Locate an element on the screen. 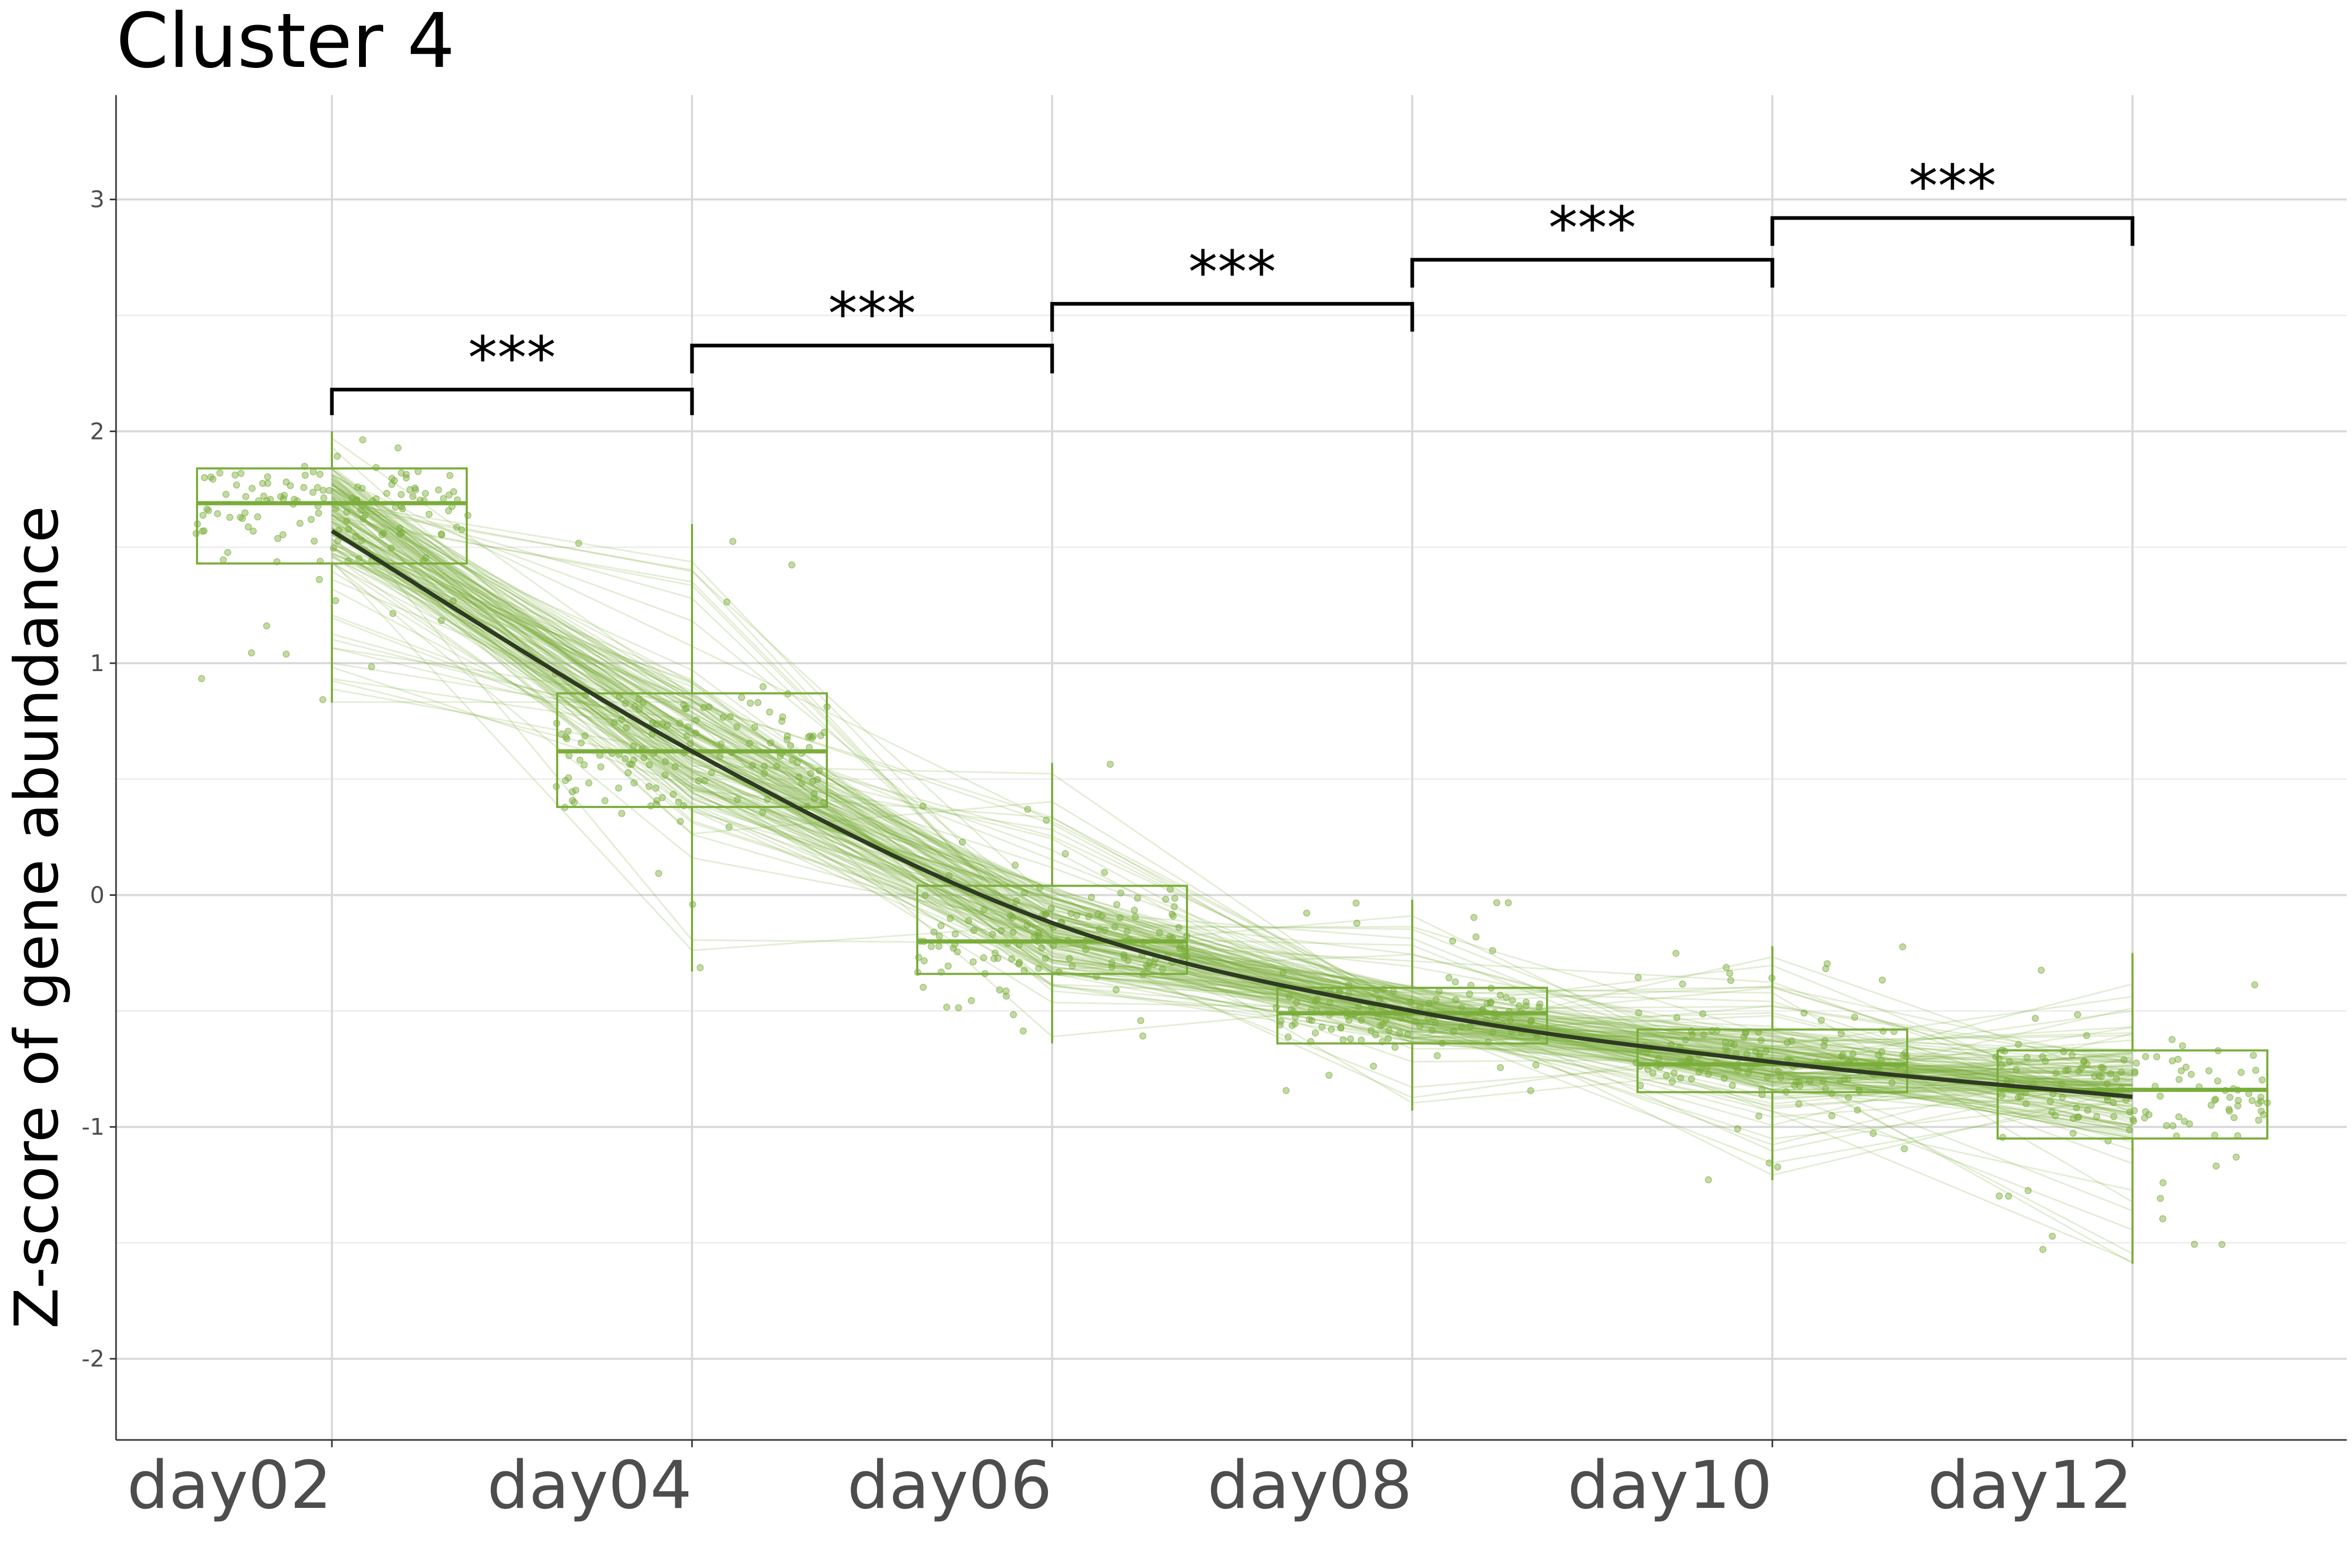  significance-brackets: *** *** *** *** *** is located at coordinates (1232, 284).